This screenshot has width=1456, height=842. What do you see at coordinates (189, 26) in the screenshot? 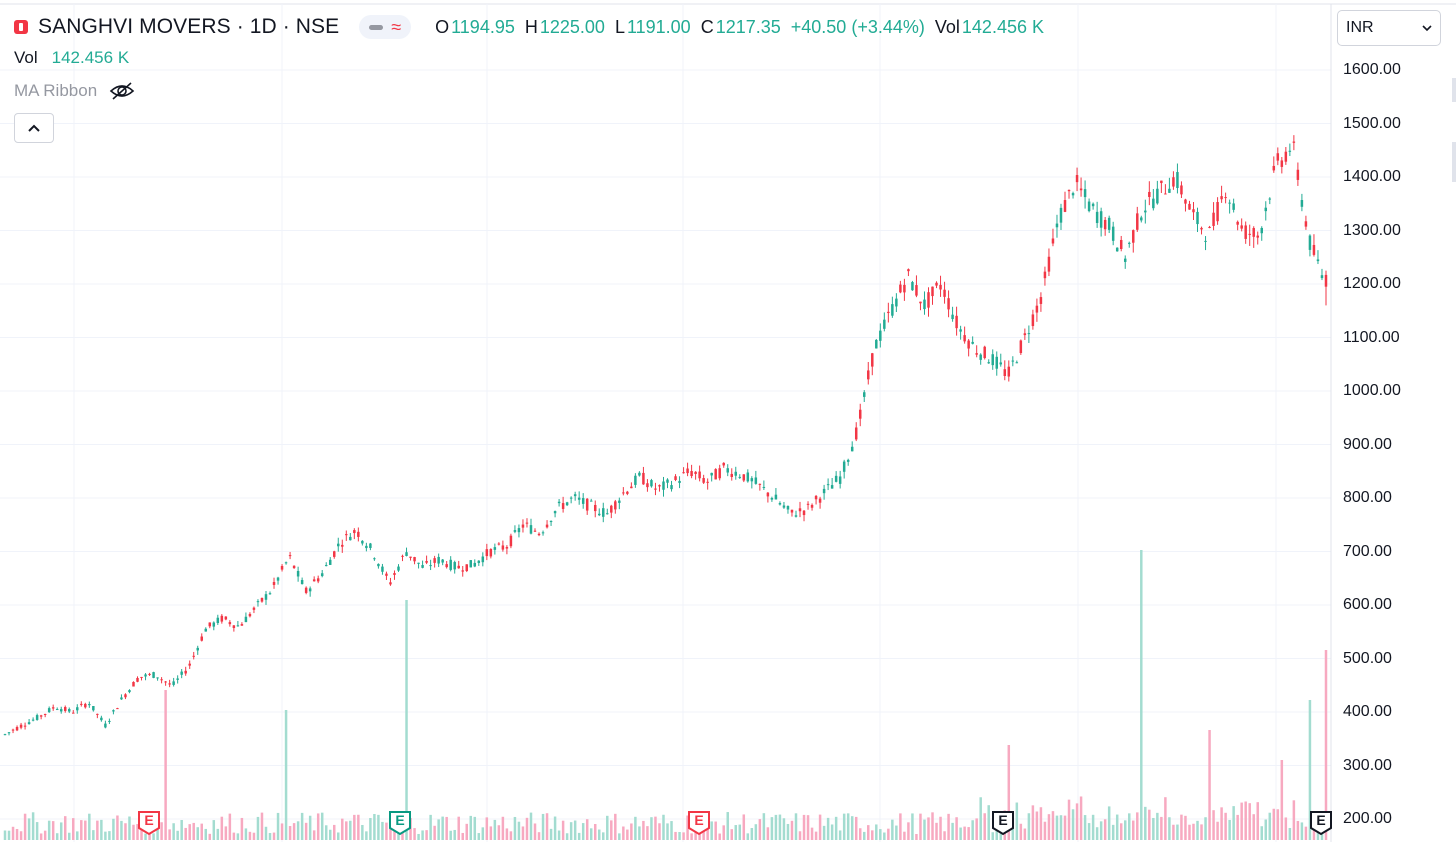
I see `symbol-title: SANGHVI MOVERS · 1D · NSE` at bounding box center [189, 26].